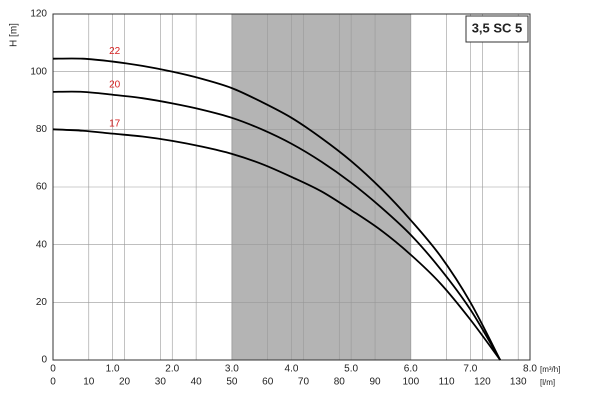  Describe the element at coordinates (470, 369) in the screenshot. I see `x-tick-label: 7.0` at that location.